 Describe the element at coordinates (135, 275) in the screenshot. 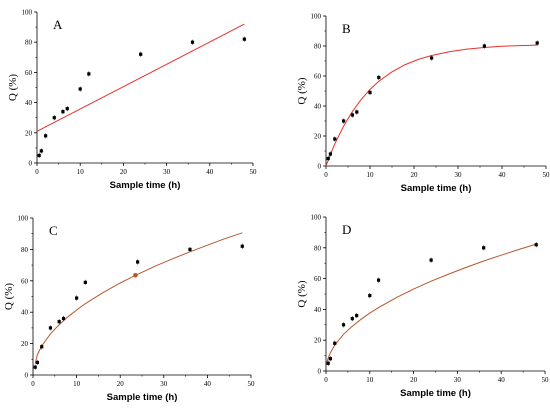

I see `fit-marker` at that location.